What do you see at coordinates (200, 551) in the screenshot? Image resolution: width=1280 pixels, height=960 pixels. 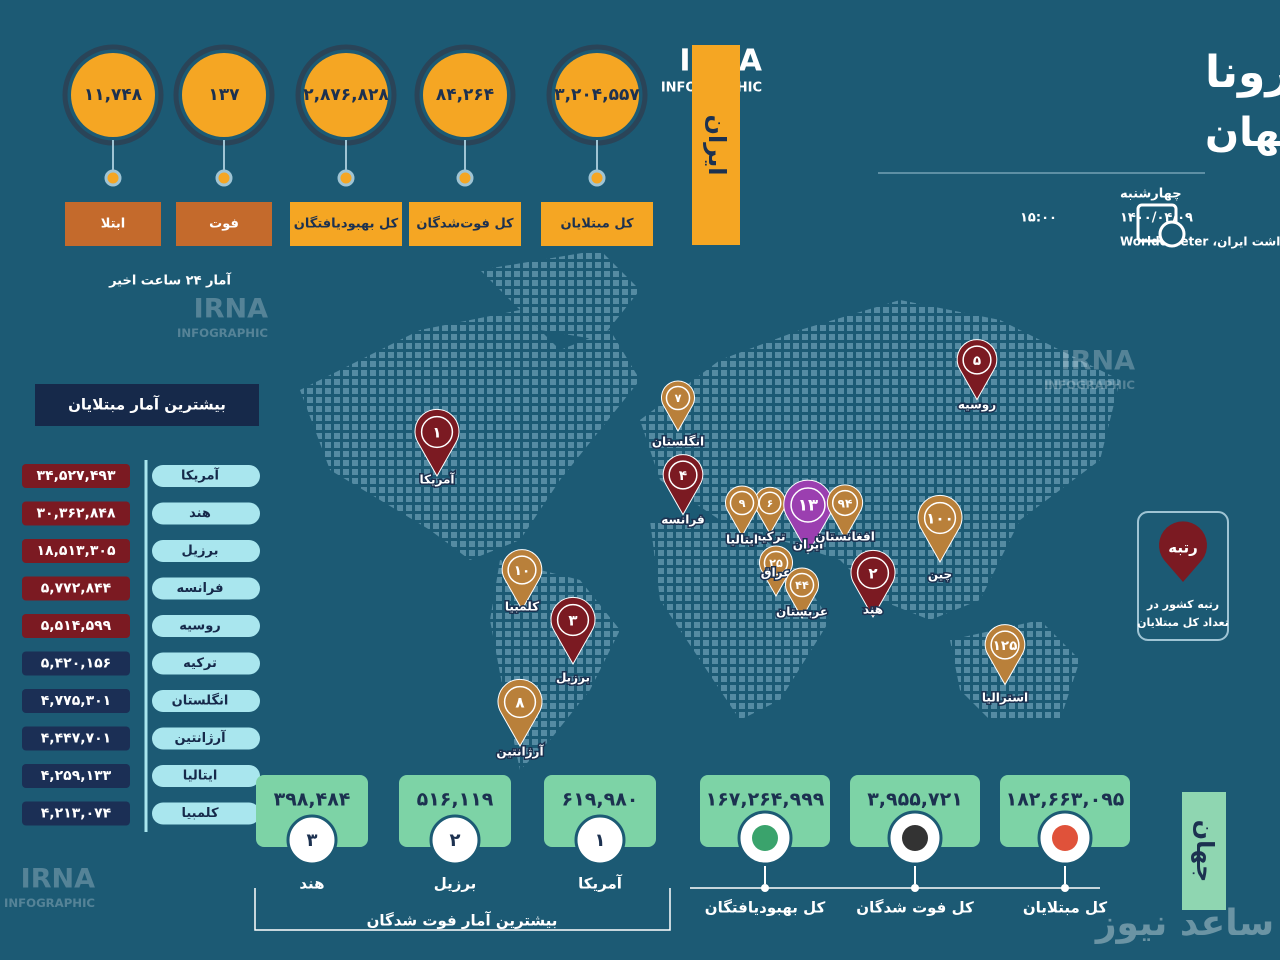 I see `country: برزیل` at bounding box center [200, 551].